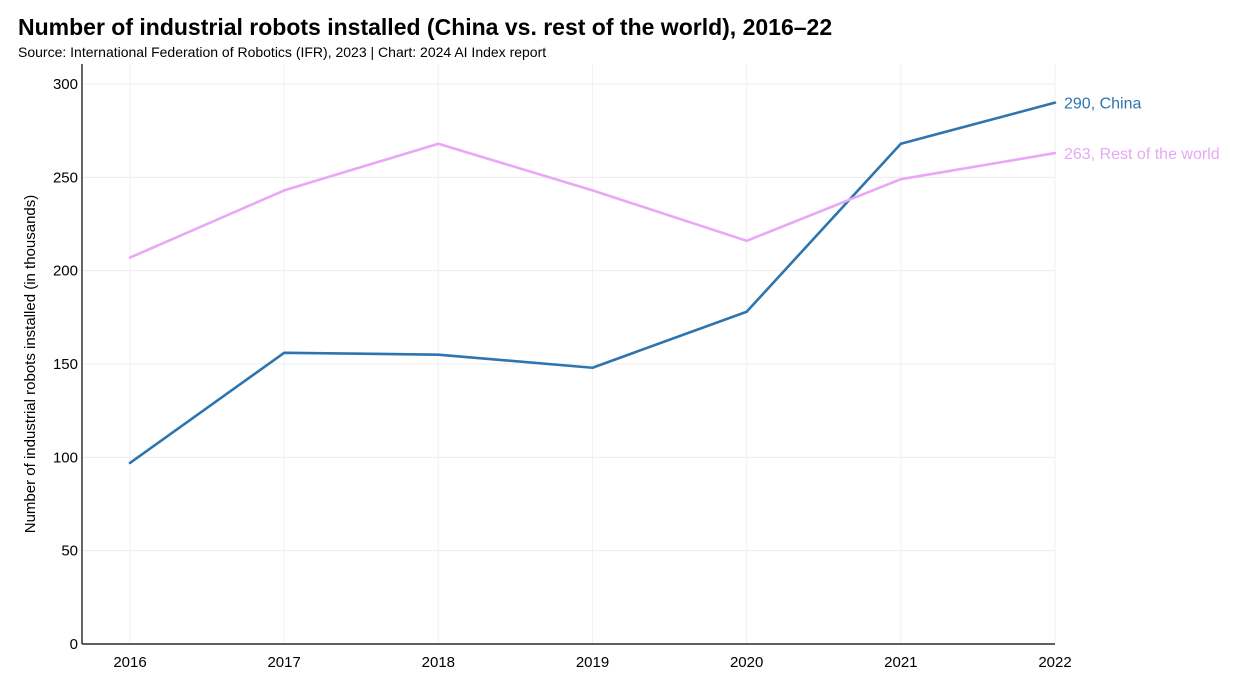 Image resolution: width=1260 pixels, height=686 pixels. I want to click on x-tick-label: 2022, so click(1054, 662).